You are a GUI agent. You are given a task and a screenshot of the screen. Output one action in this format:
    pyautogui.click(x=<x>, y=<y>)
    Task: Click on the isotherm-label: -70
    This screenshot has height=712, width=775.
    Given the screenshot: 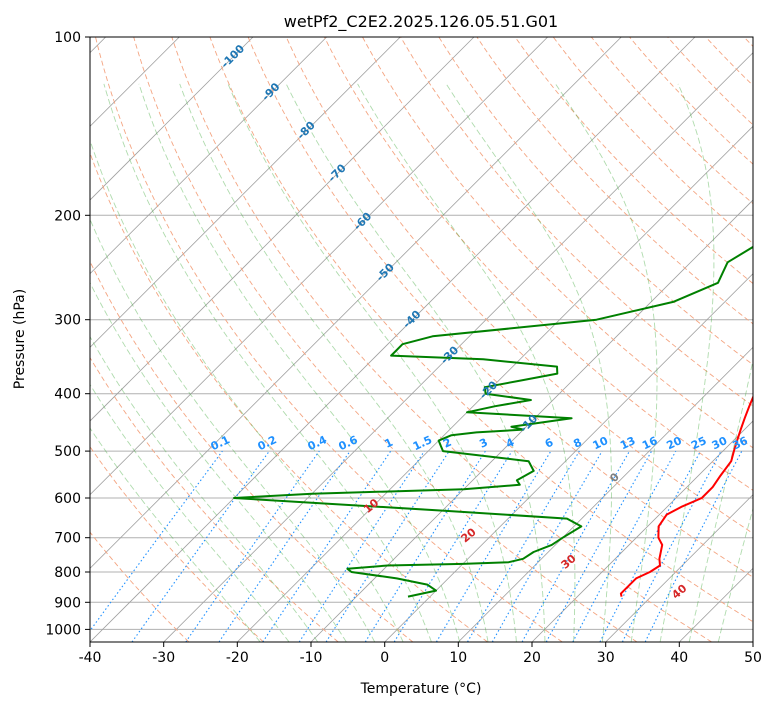 What is the action you would take?
    pyautogui.click(x=337, y=172)
    